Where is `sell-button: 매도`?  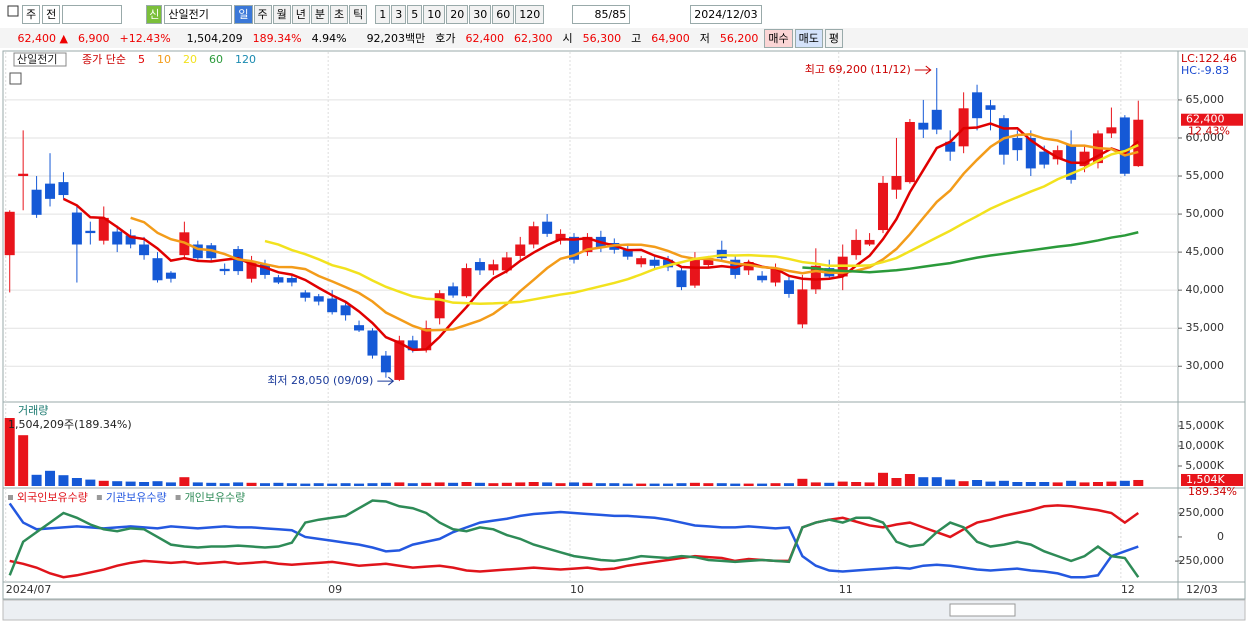 sell-button: 매도 is located at coordinates (808, 38).